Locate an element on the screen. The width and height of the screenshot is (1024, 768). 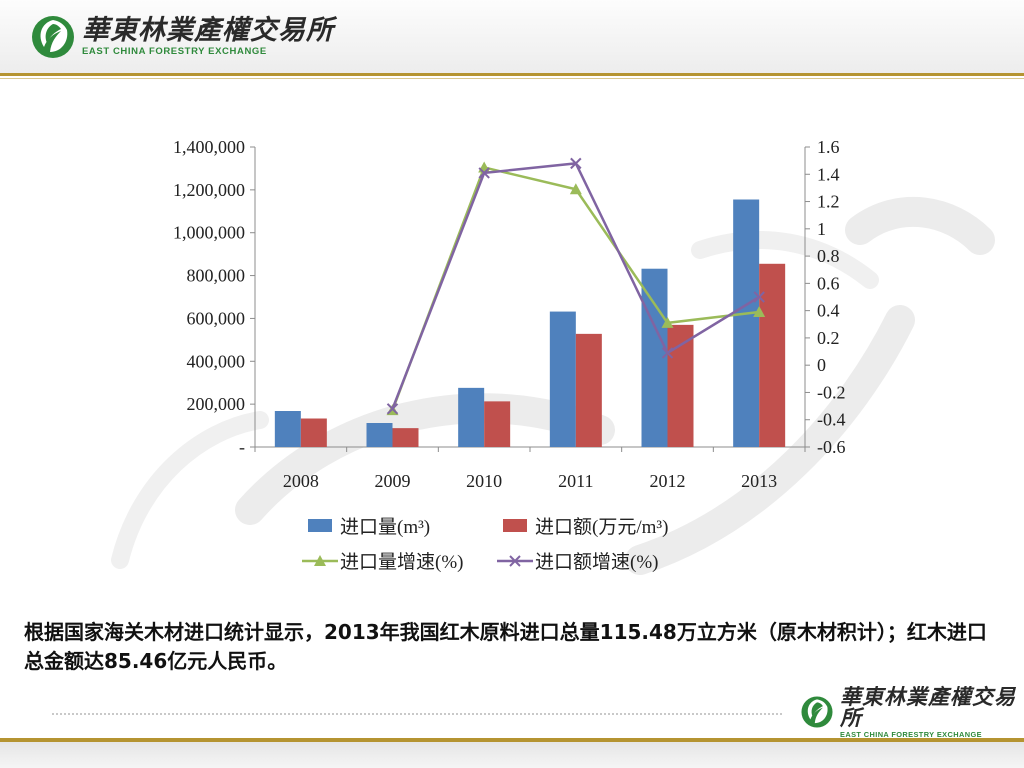
footer-band is located at coordinates (512, 753).